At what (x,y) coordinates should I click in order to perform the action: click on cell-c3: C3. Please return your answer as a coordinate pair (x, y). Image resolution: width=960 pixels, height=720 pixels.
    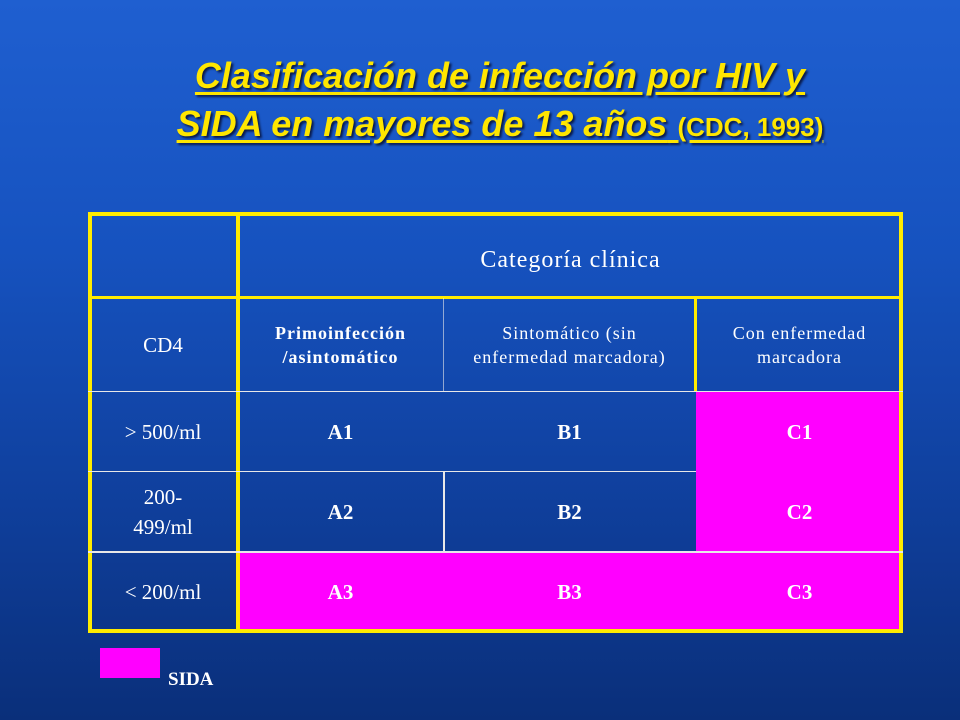
    Looking at the image, I should click on (799, 592).